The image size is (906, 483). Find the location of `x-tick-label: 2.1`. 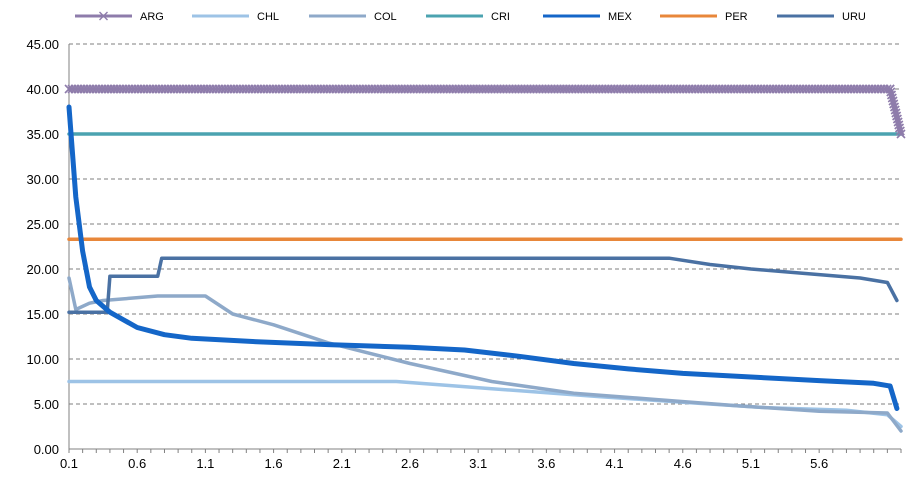

x-tick-label: 2.1 is located at coordinates (342, 463).